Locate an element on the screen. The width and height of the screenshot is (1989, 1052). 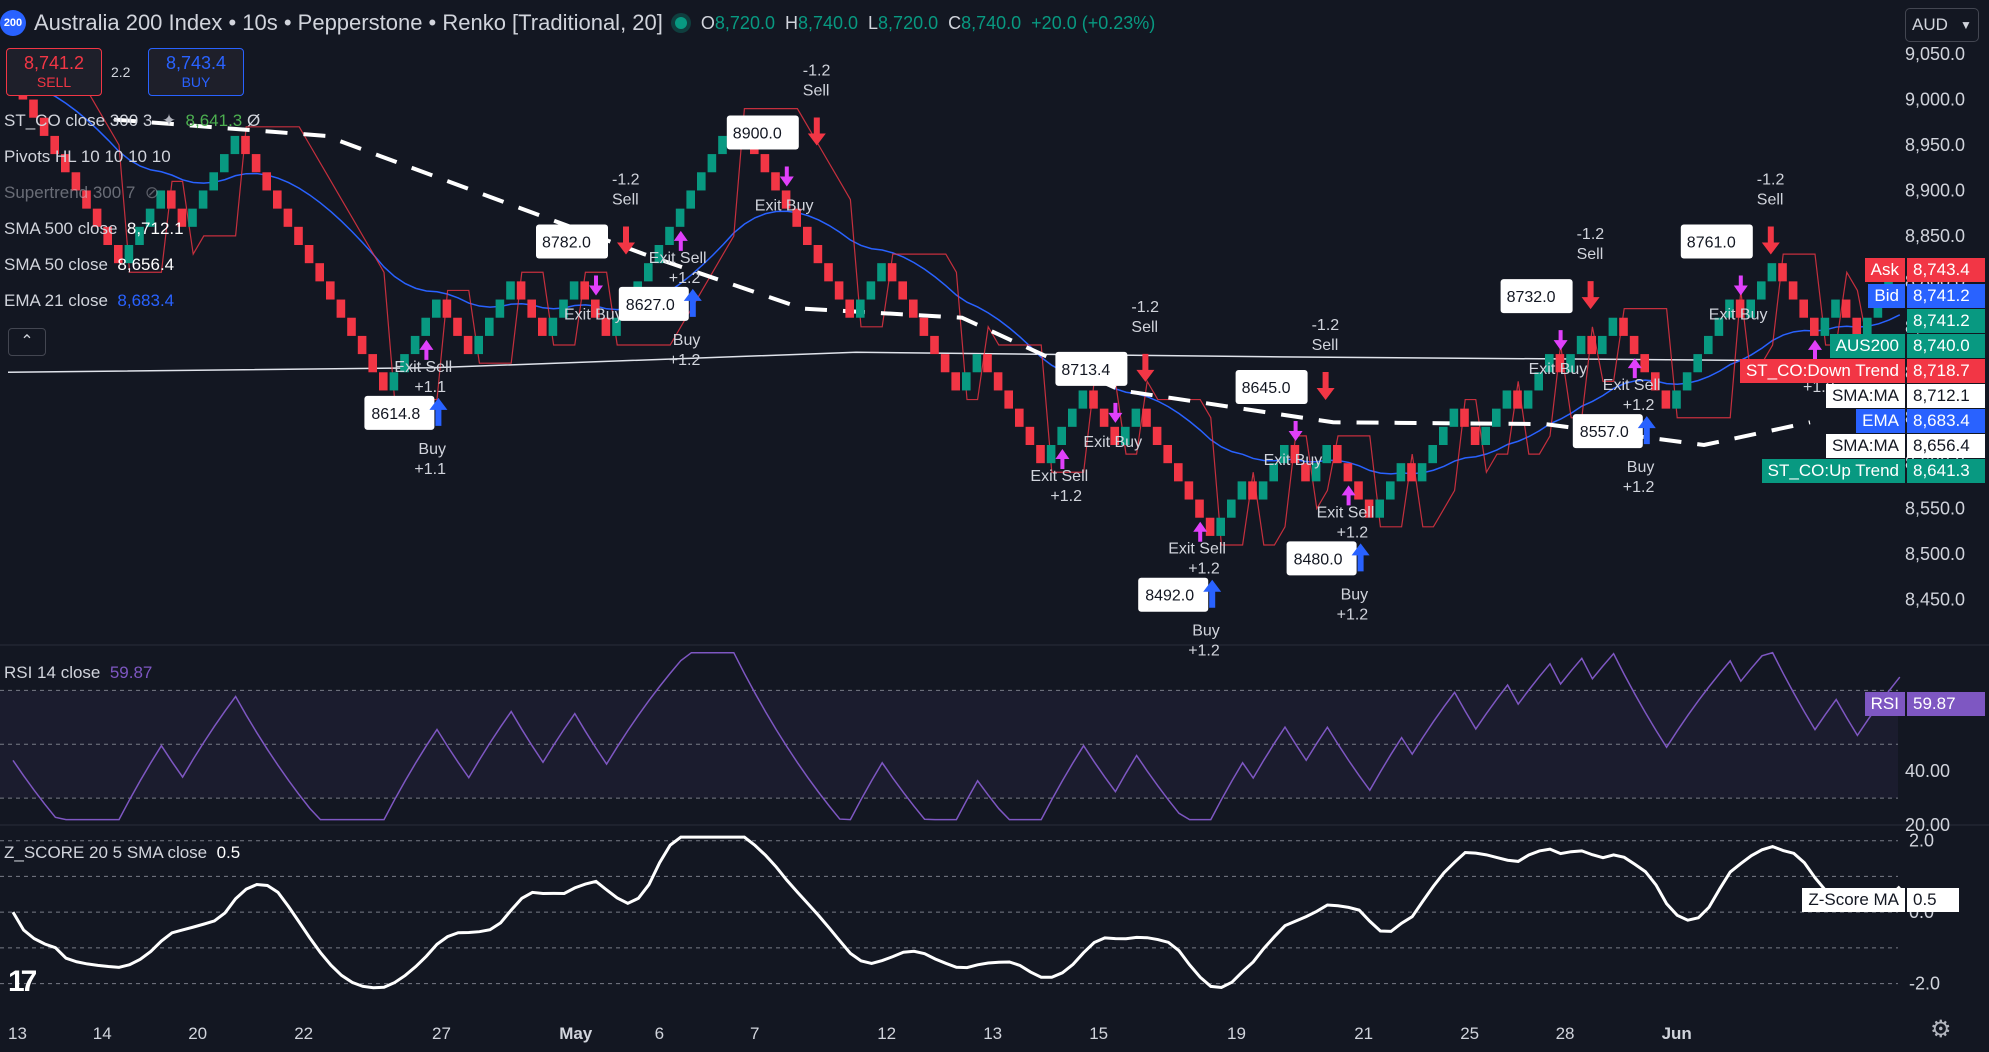
symbol-logo-icon: 200 is located at coordinates (13, 23).